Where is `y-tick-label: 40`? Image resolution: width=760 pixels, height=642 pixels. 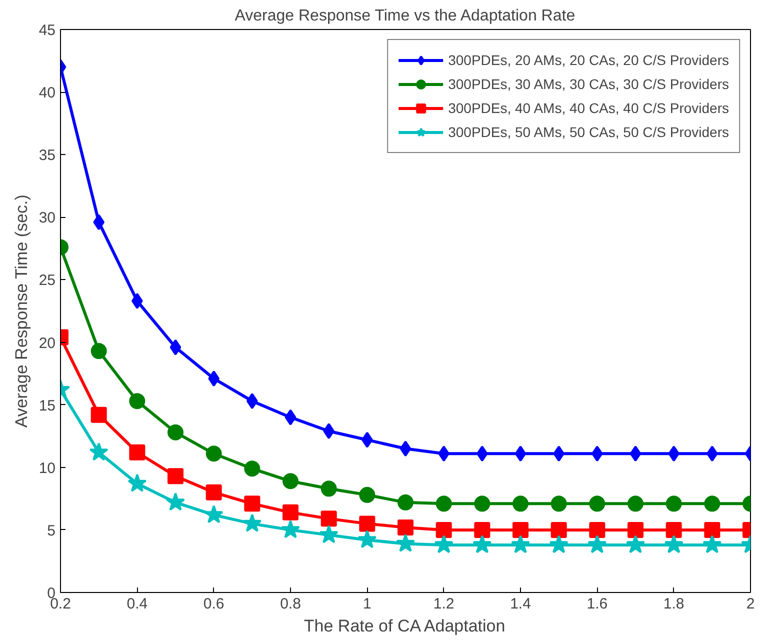 y-tick-label: 40 is located at coordinates (47, 93).